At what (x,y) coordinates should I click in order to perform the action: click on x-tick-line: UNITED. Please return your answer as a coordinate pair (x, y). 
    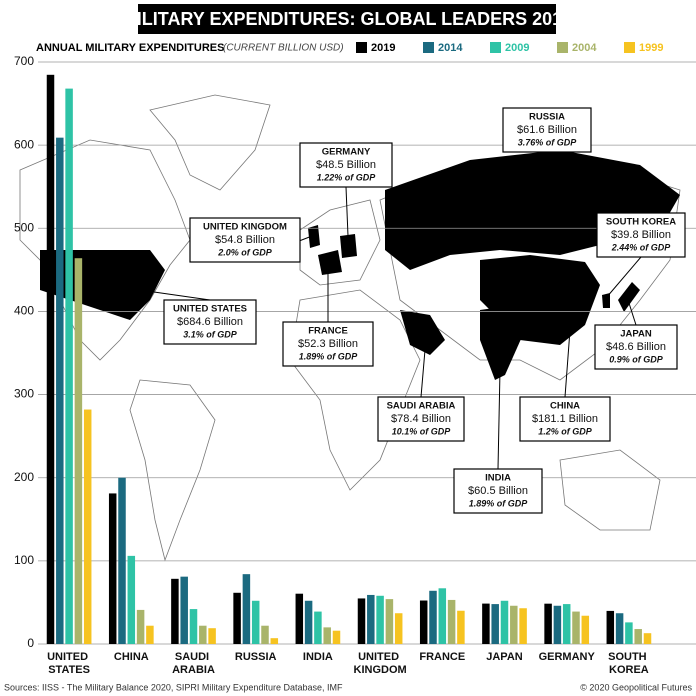
    Looking at the image, I should click on (69, 657).